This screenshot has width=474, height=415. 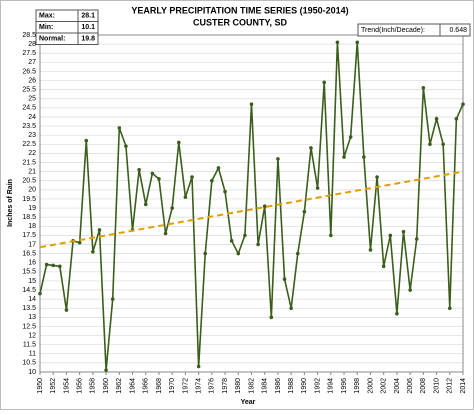 What do you see at coordinates (29, 89) in the screenshot?
I see `y-tick-label: 25.5` at bounding box center [29, 89].